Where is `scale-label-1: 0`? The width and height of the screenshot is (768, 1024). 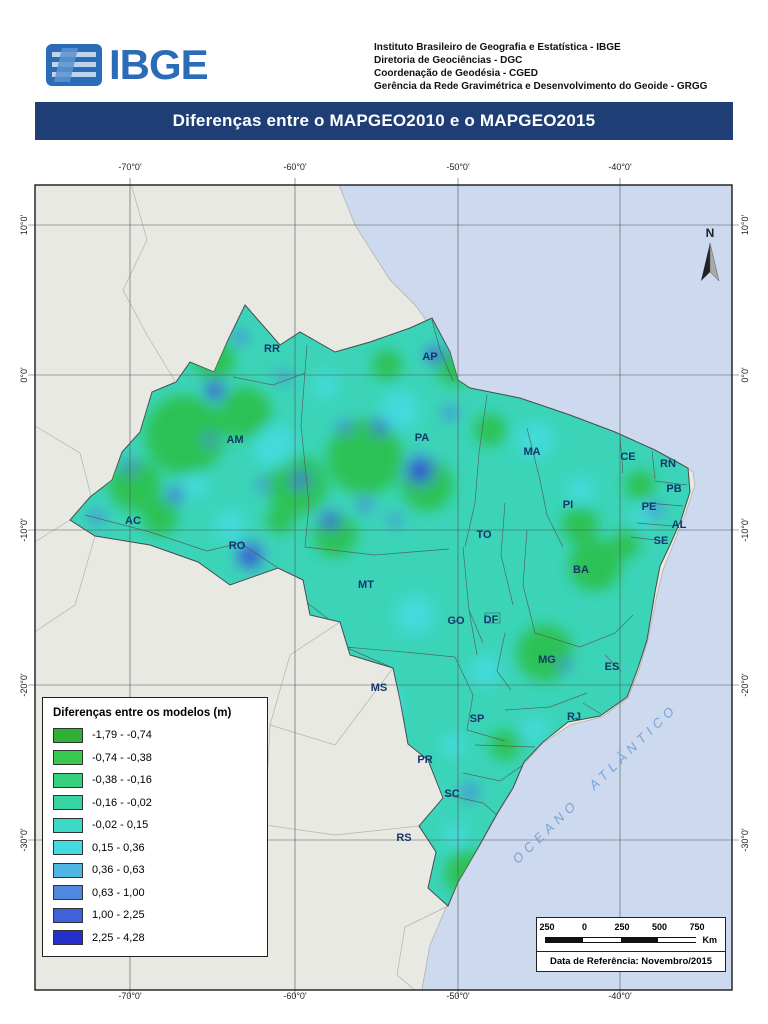 scale-label-1: 0 is located at coordinates (584, 927).